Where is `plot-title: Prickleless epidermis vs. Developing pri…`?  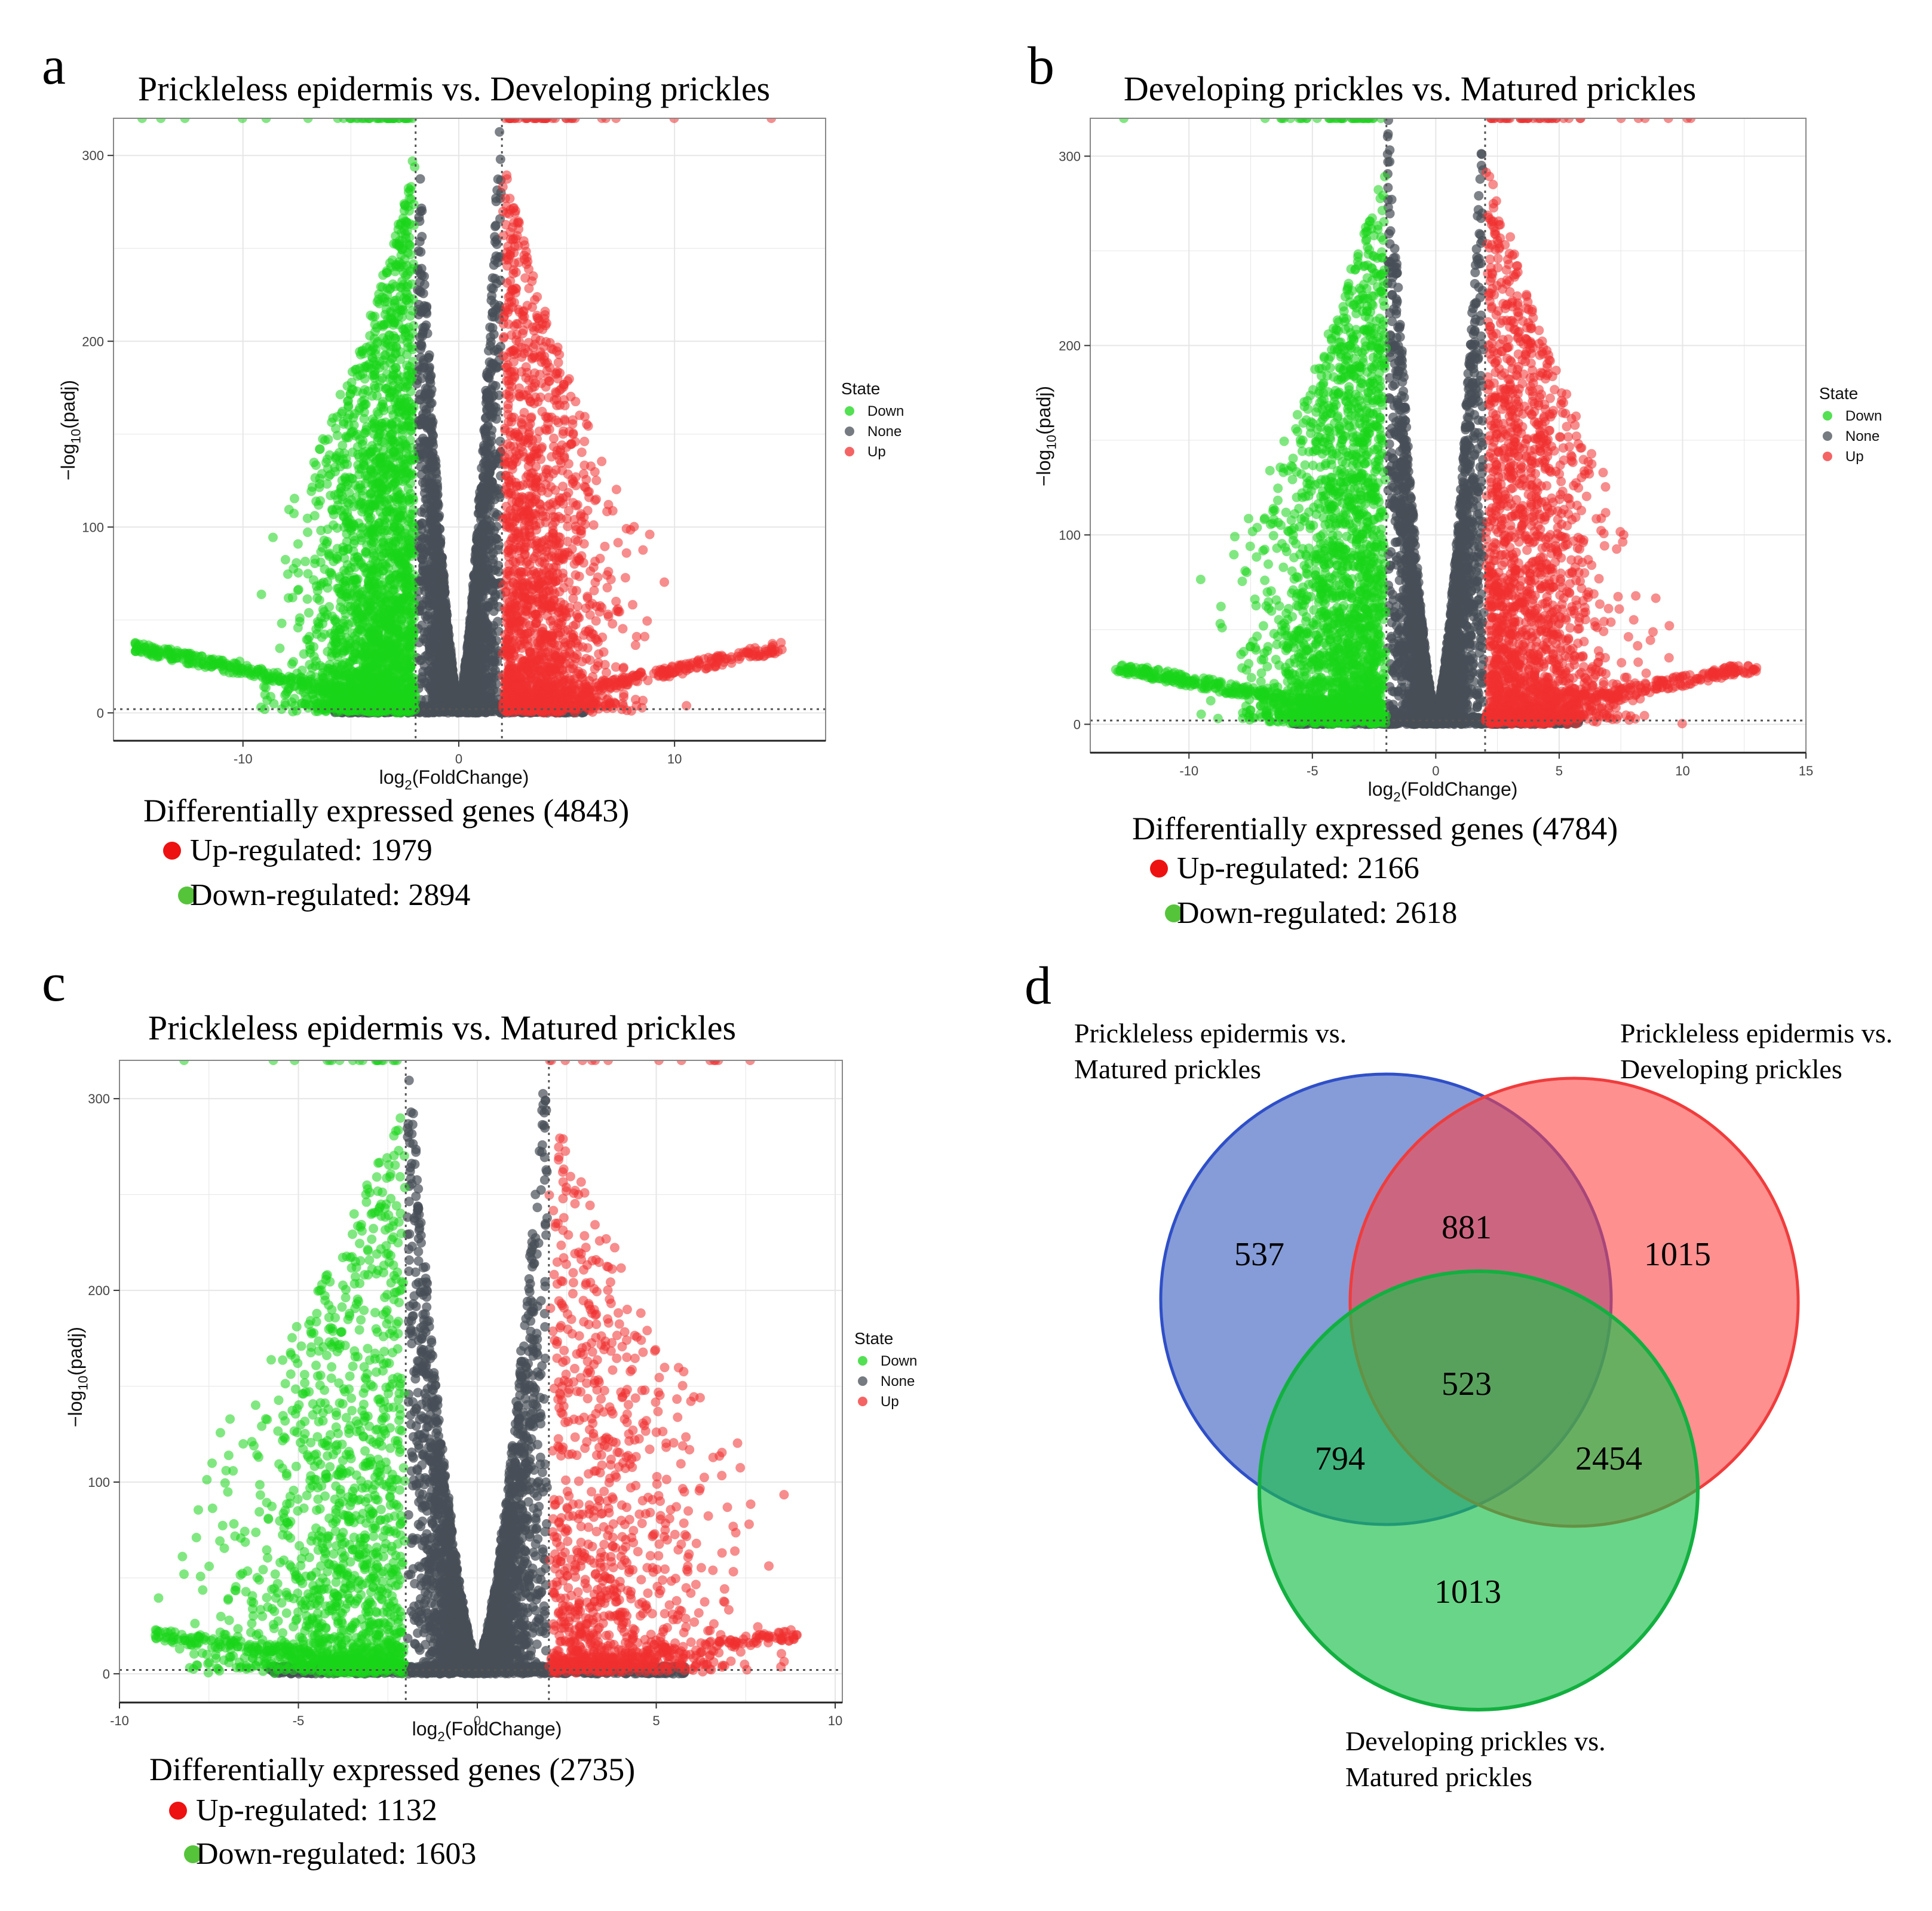
plot-title: Prickleless epidermis vs. Developing pri… is located at coordinates (454, 88).